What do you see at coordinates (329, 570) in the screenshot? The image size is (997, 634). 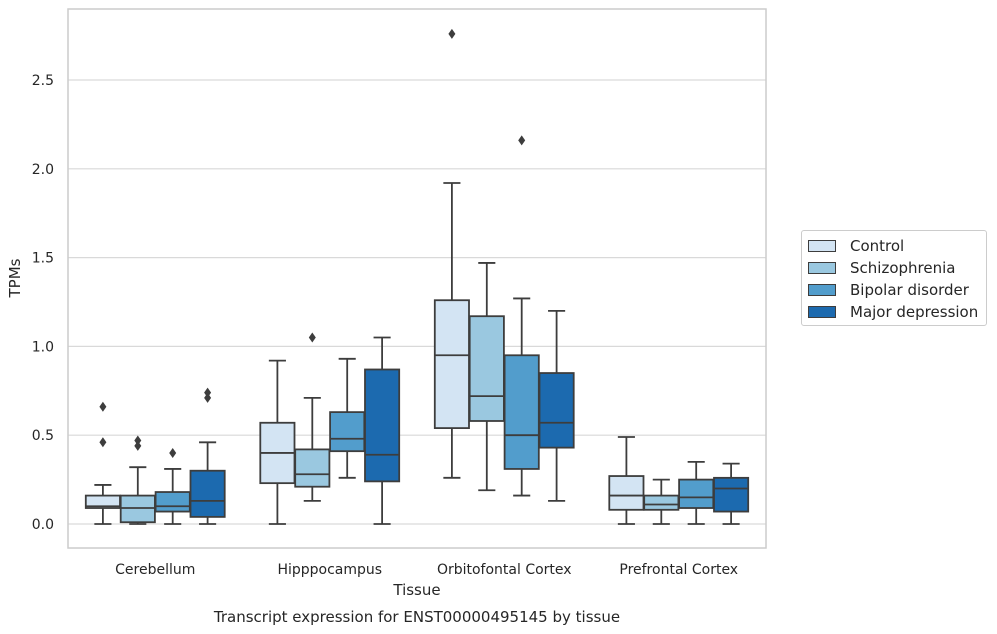 I see `x-tick-label: Hipppocampus` at bounding box center [329, 570].